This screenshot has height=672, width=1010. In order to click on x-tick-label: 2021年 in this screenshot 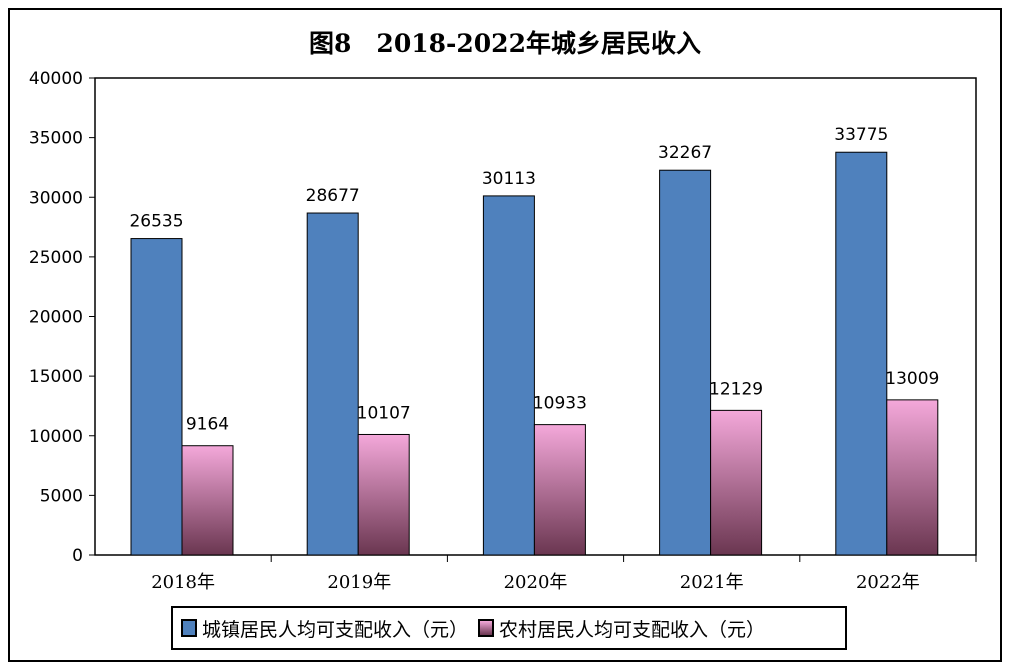, I will do `click(712, 582)`.